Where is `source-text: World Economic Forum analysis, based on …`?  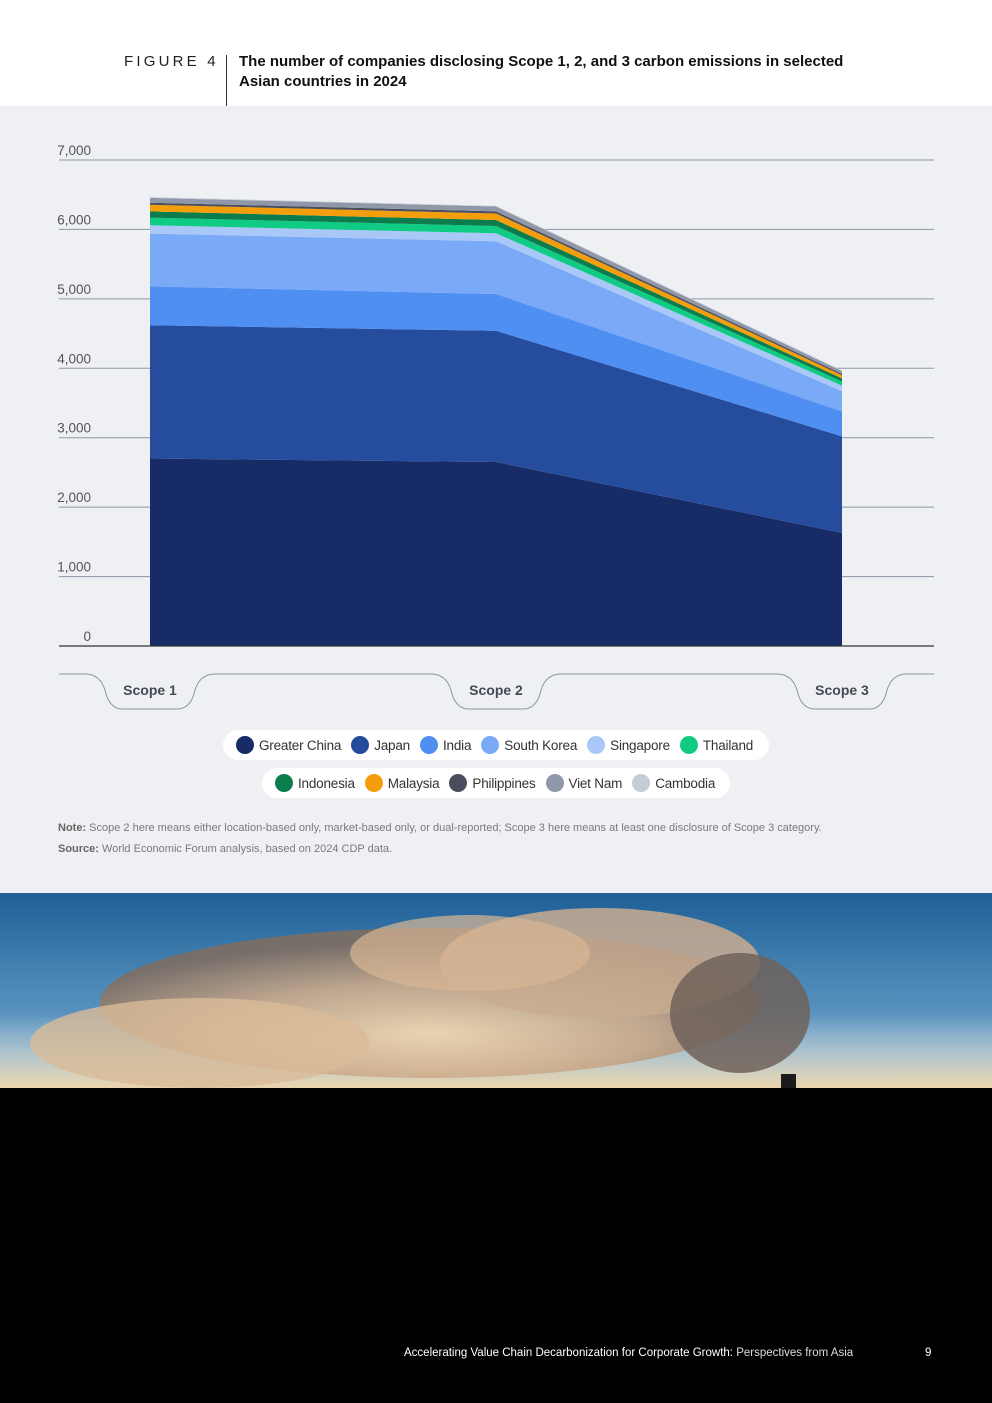 source-text: World Economic Forum analysis, based on … is located at coordinates (245, 849).